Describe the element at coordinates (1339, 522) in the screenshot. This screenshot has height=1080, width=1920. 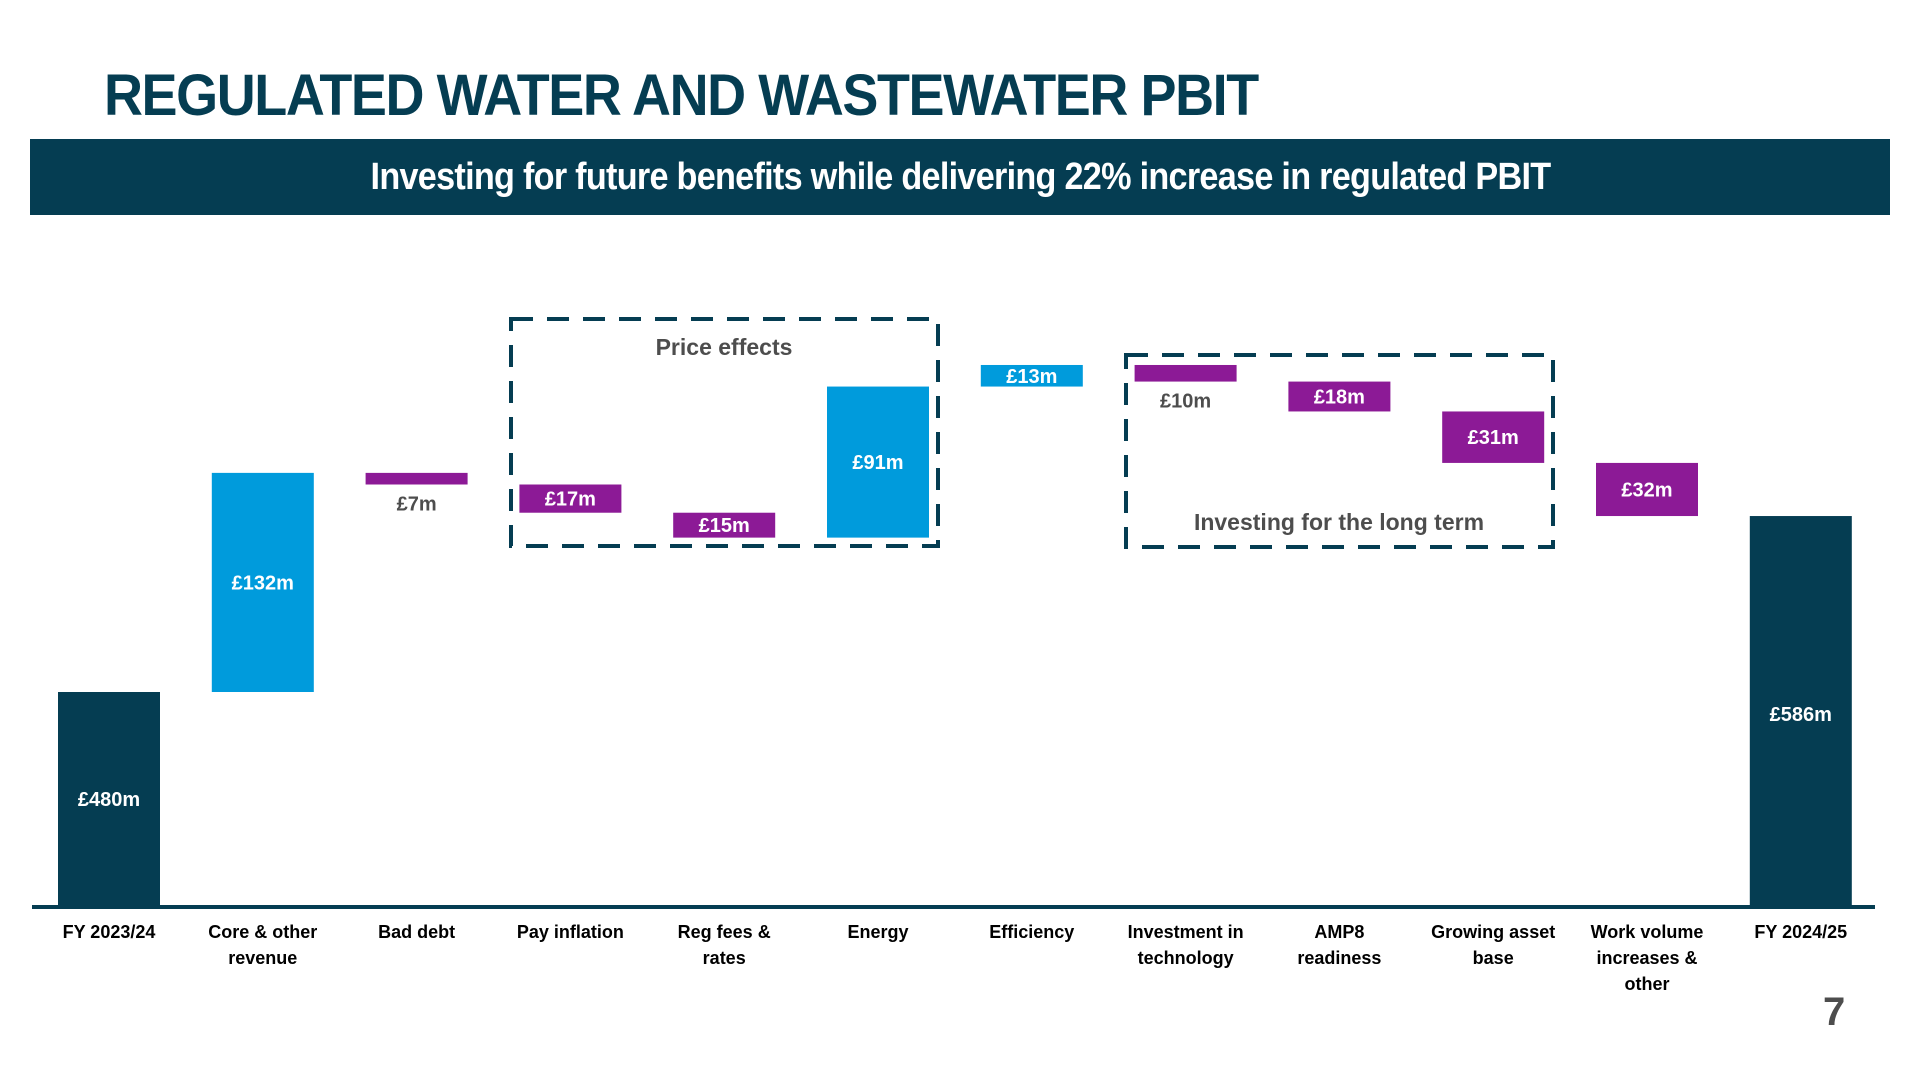
I see `annotation-label-2: Investing for the long term` at that location.